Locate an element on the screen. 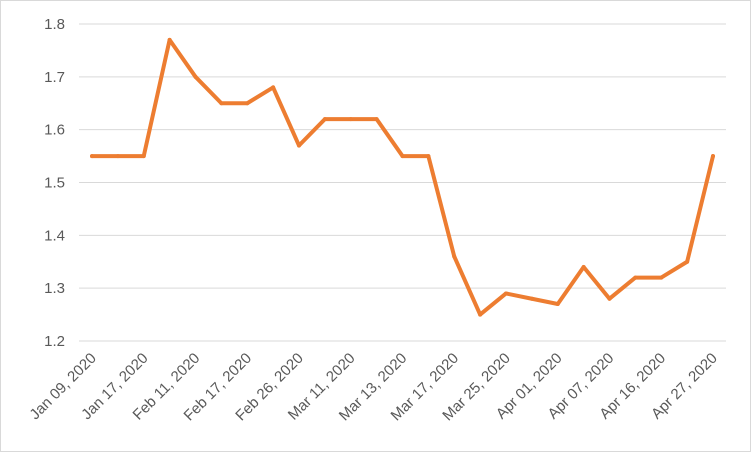 The height and width of the screenshot is (452, 751). y-tick-label: 1.8 is located at coordinates (54, 24).